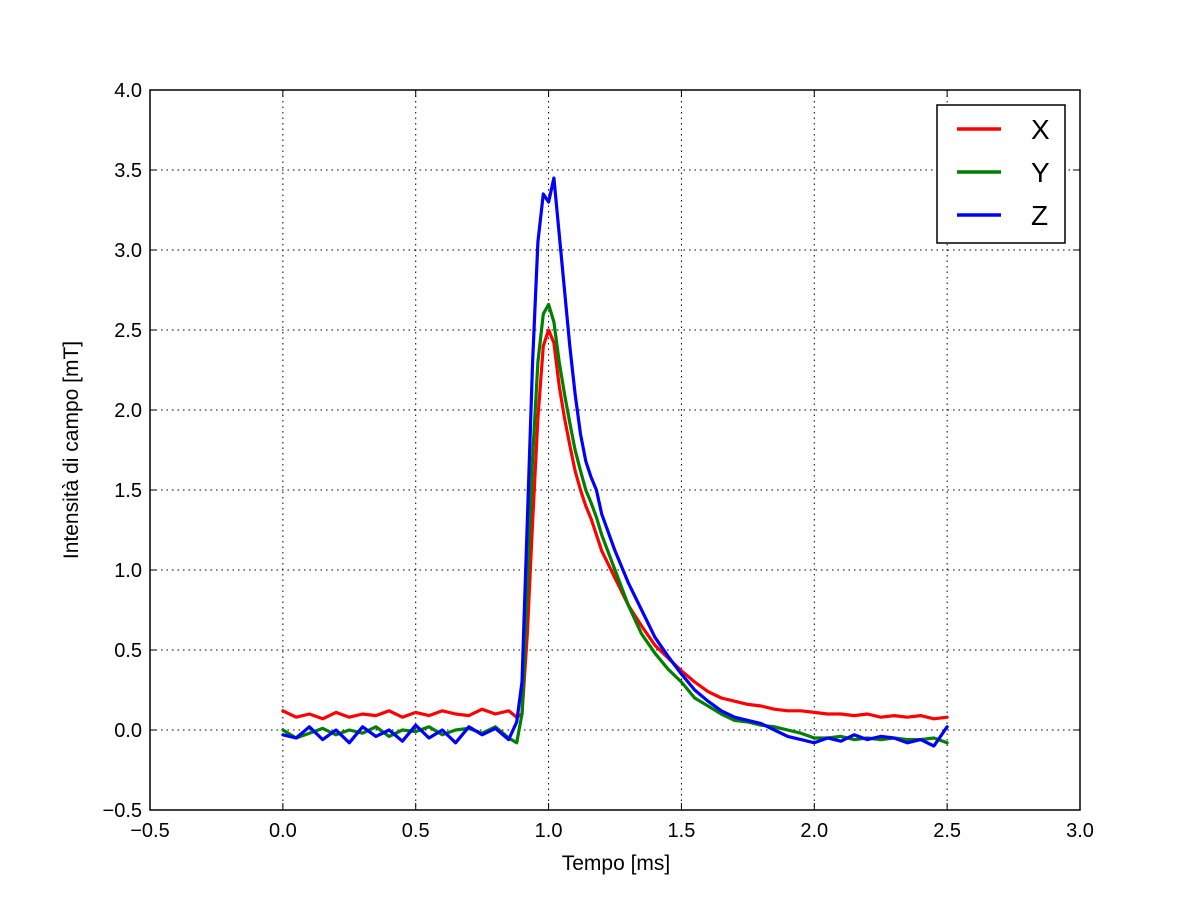 The width and height of the screenshot is (1200, 905). What do you see at coordinates (149, 831) in the screenshot?
I see `x-tick-label: −0.5` at bounding box center [149, 831].